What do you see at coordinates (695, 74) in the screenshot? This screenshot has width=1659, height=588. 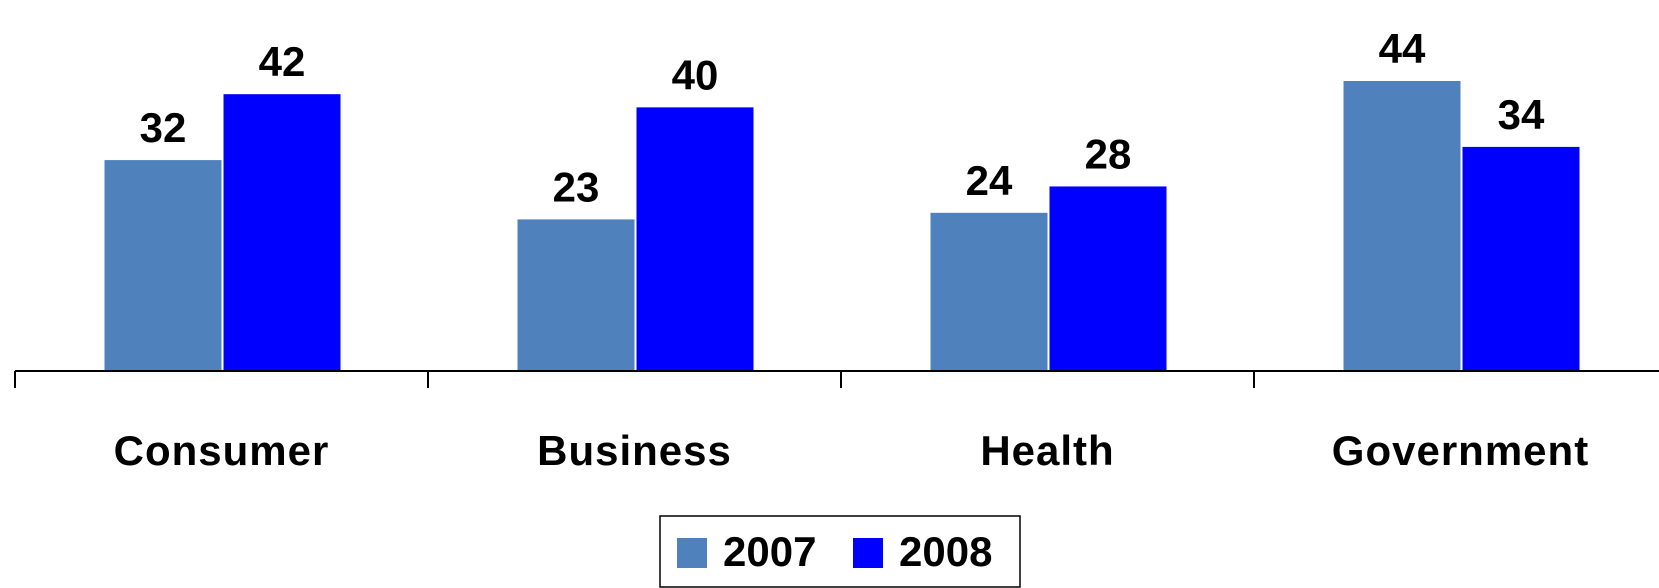 I see `data-label: 40` at bounding box center [695, 74].